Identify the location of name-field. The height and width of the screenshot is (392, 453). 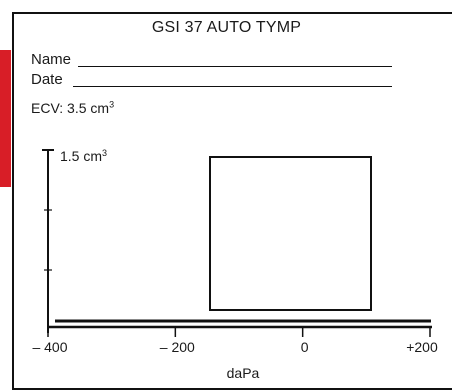
(235, 66).